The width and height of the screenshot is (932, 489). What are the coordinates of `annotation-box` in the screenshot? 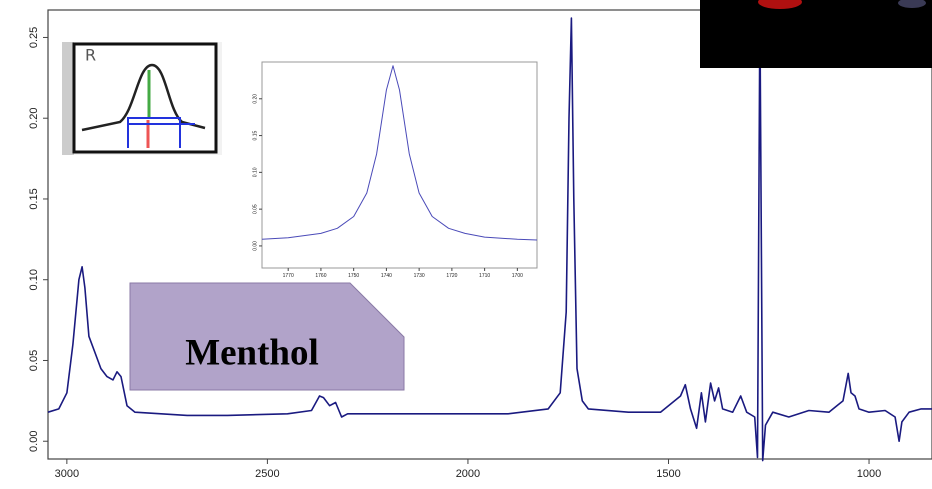 It's located at (267, 336).